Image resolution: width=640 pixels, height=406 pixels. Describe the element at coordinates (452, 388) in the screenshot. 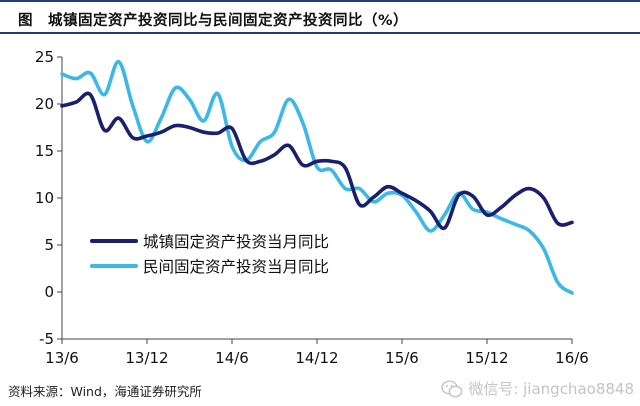

I see `wechat-icon` at that location.